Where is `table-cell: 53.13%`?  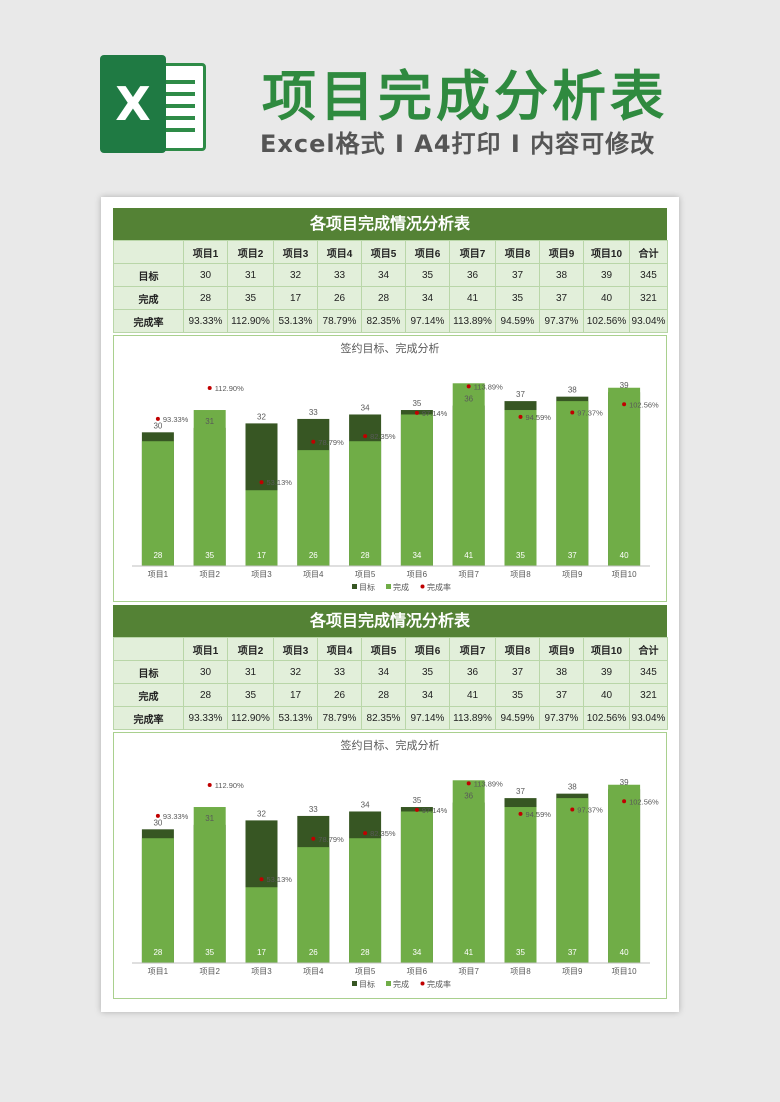
table-cell: 53.13% is located at coordinates (295, 718).